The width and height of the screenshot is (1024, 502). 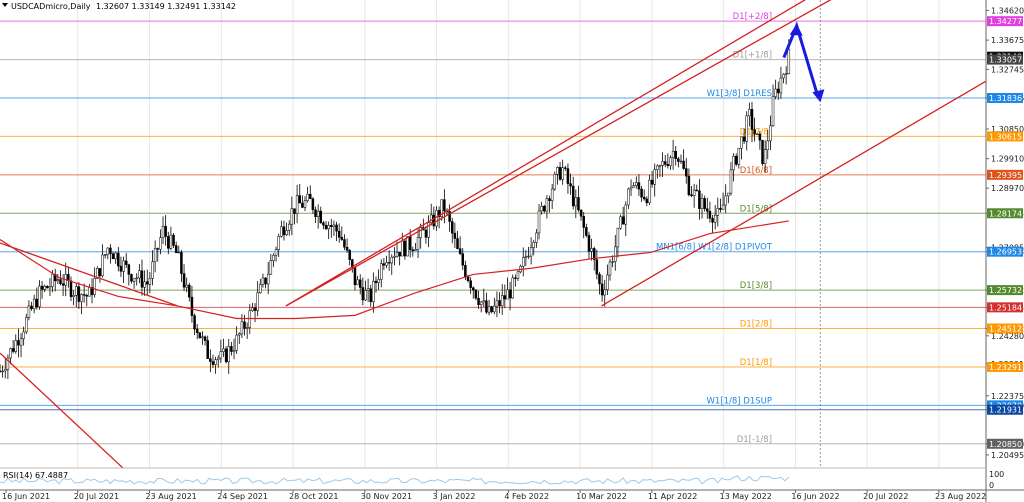 What do you see at coordinates (5, 5) in the screenshot?
I see `dropdown-icon` at bounding box center [5, 5].